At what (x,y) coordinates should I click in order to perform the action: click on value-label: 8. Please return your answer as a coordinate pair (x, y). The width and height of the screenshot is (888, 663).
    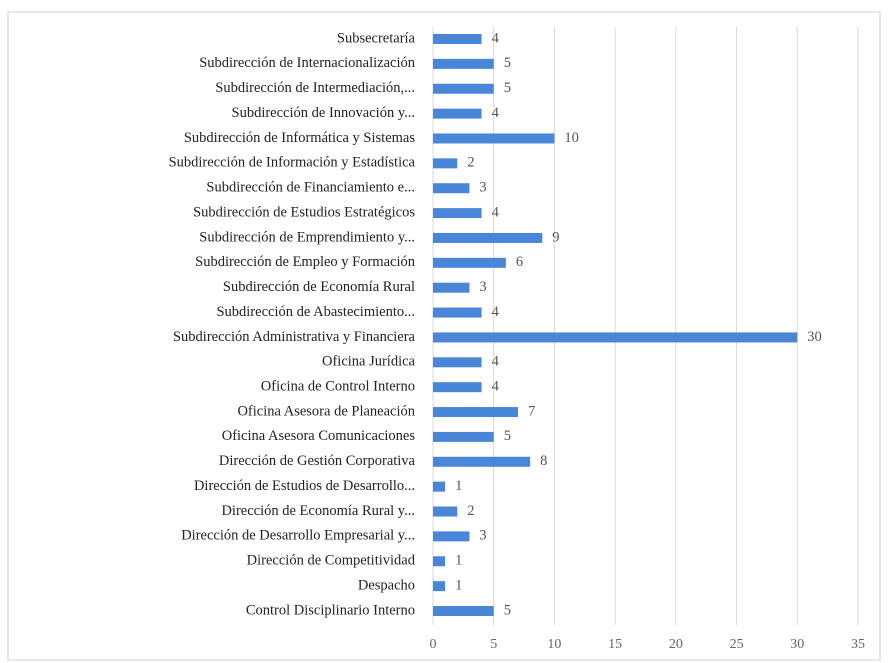
    Looking at the image, I should click on (543, 461).